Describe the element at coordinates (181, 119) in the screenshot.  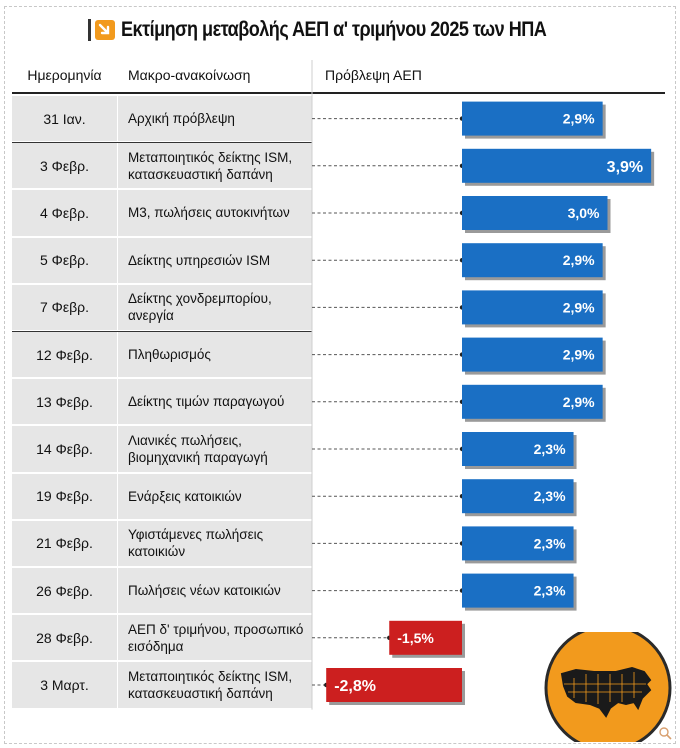
I see `row-announcement: Αρχική πρόβλεψη` at that location.